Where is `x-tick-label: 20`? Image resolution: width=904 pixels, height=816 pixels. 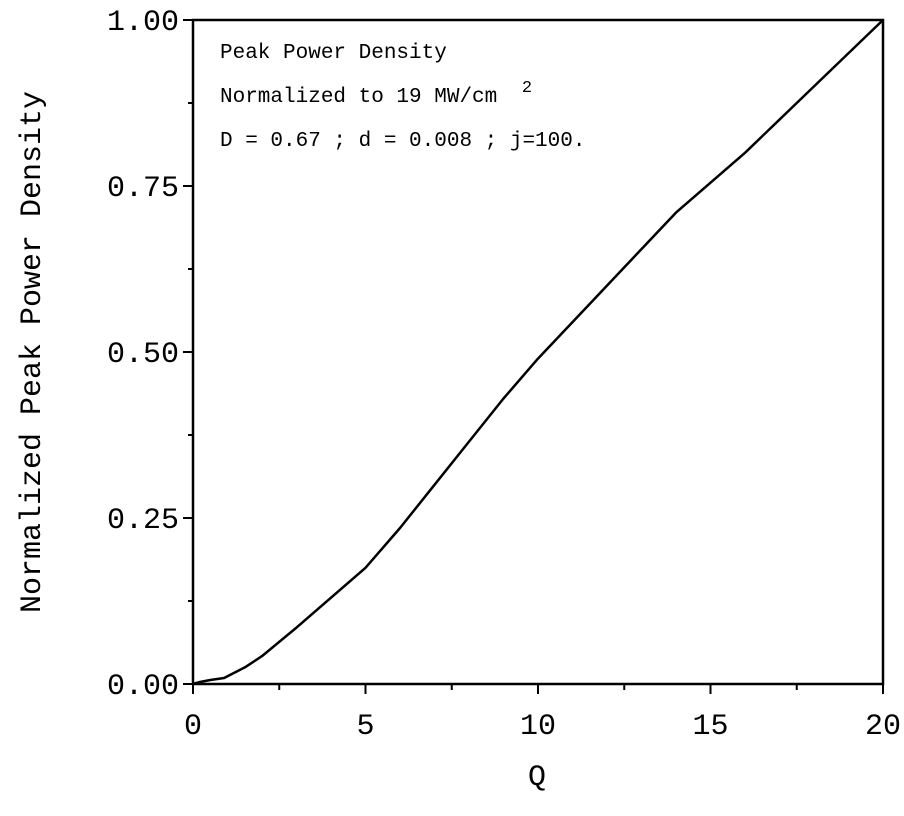 x-tick-label: 20 is located at coordinates (883, 727).